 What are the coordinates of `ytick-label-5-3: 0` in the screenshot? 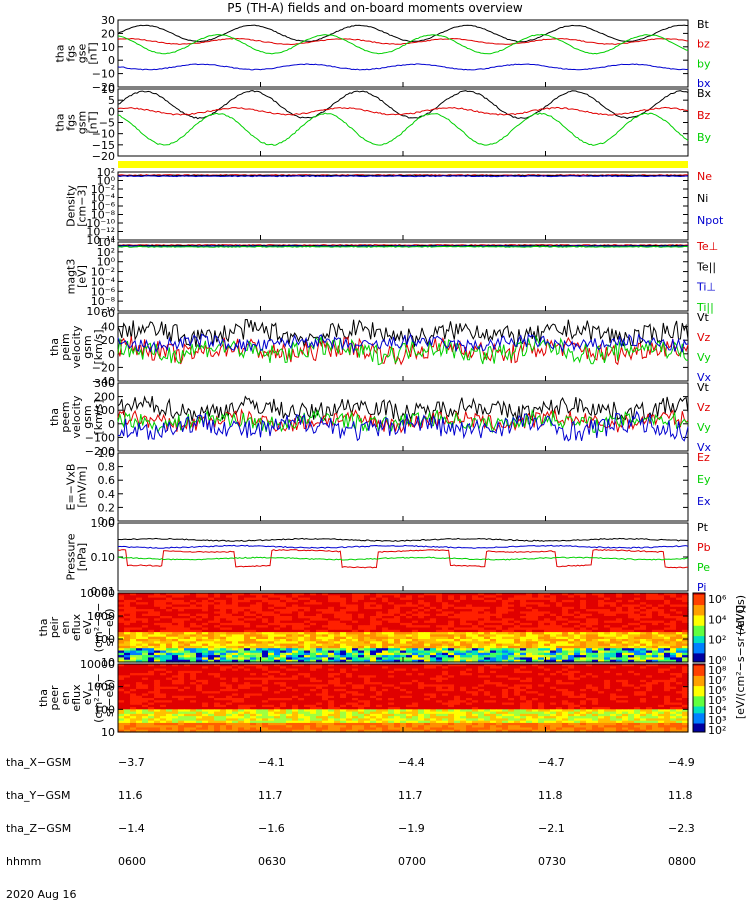 It's located at (111, 424).